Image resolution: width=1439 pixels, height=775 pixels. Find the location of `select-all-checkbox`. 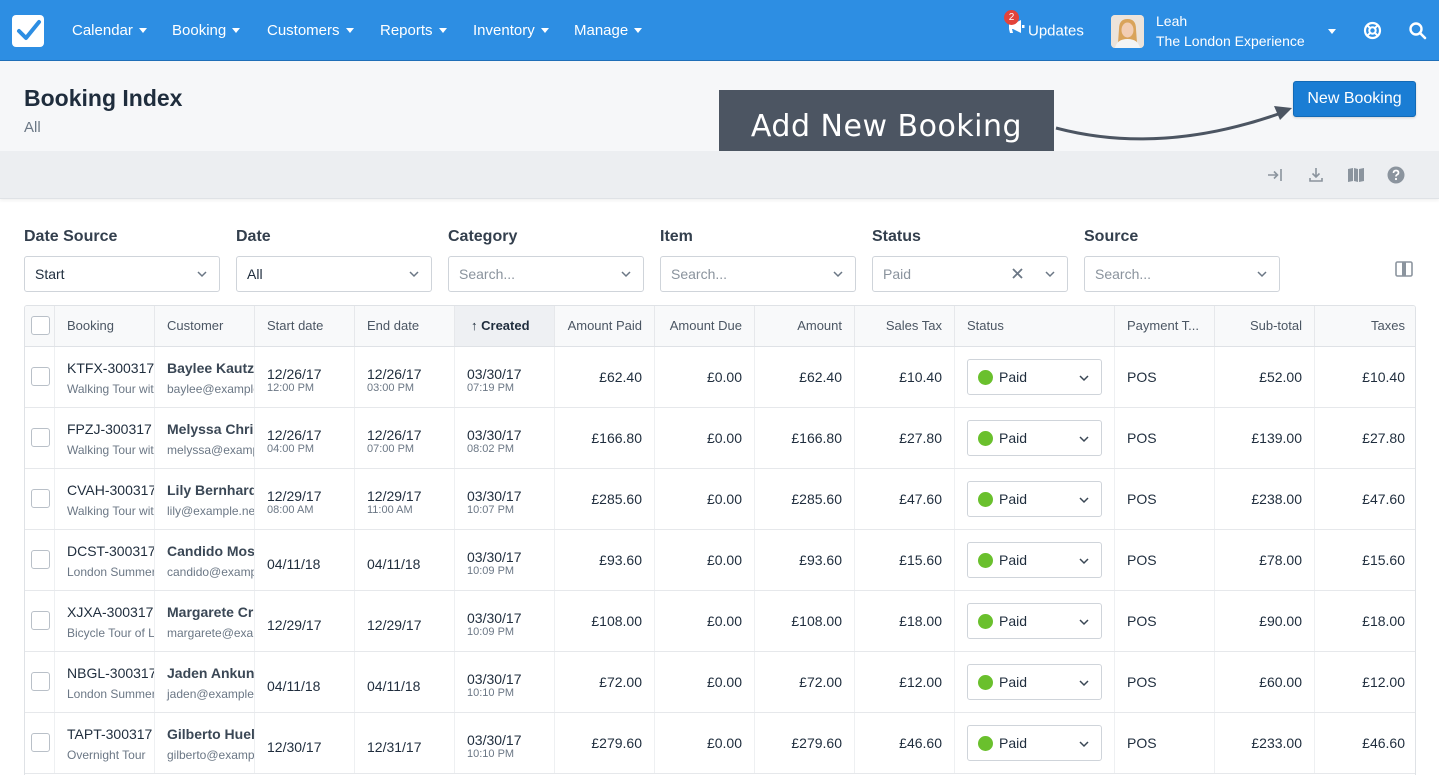

select-all-checkbox is located at coordinates (40, 325).